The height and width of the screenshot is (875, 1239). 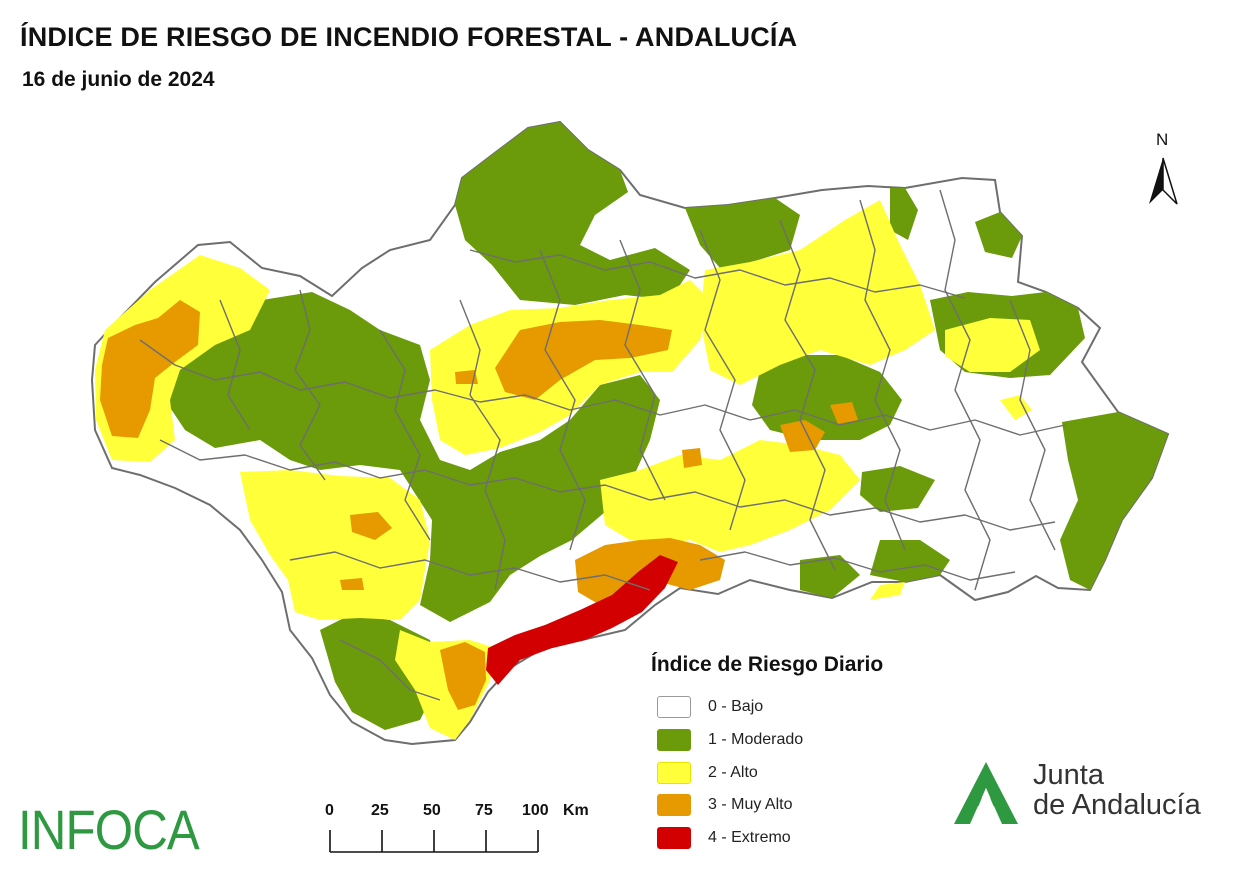 What do you see at coordinates (736, 706) in the screenshot?
I see `legend-label-low: 0 - Bajo` at bounding box center [736, 706].